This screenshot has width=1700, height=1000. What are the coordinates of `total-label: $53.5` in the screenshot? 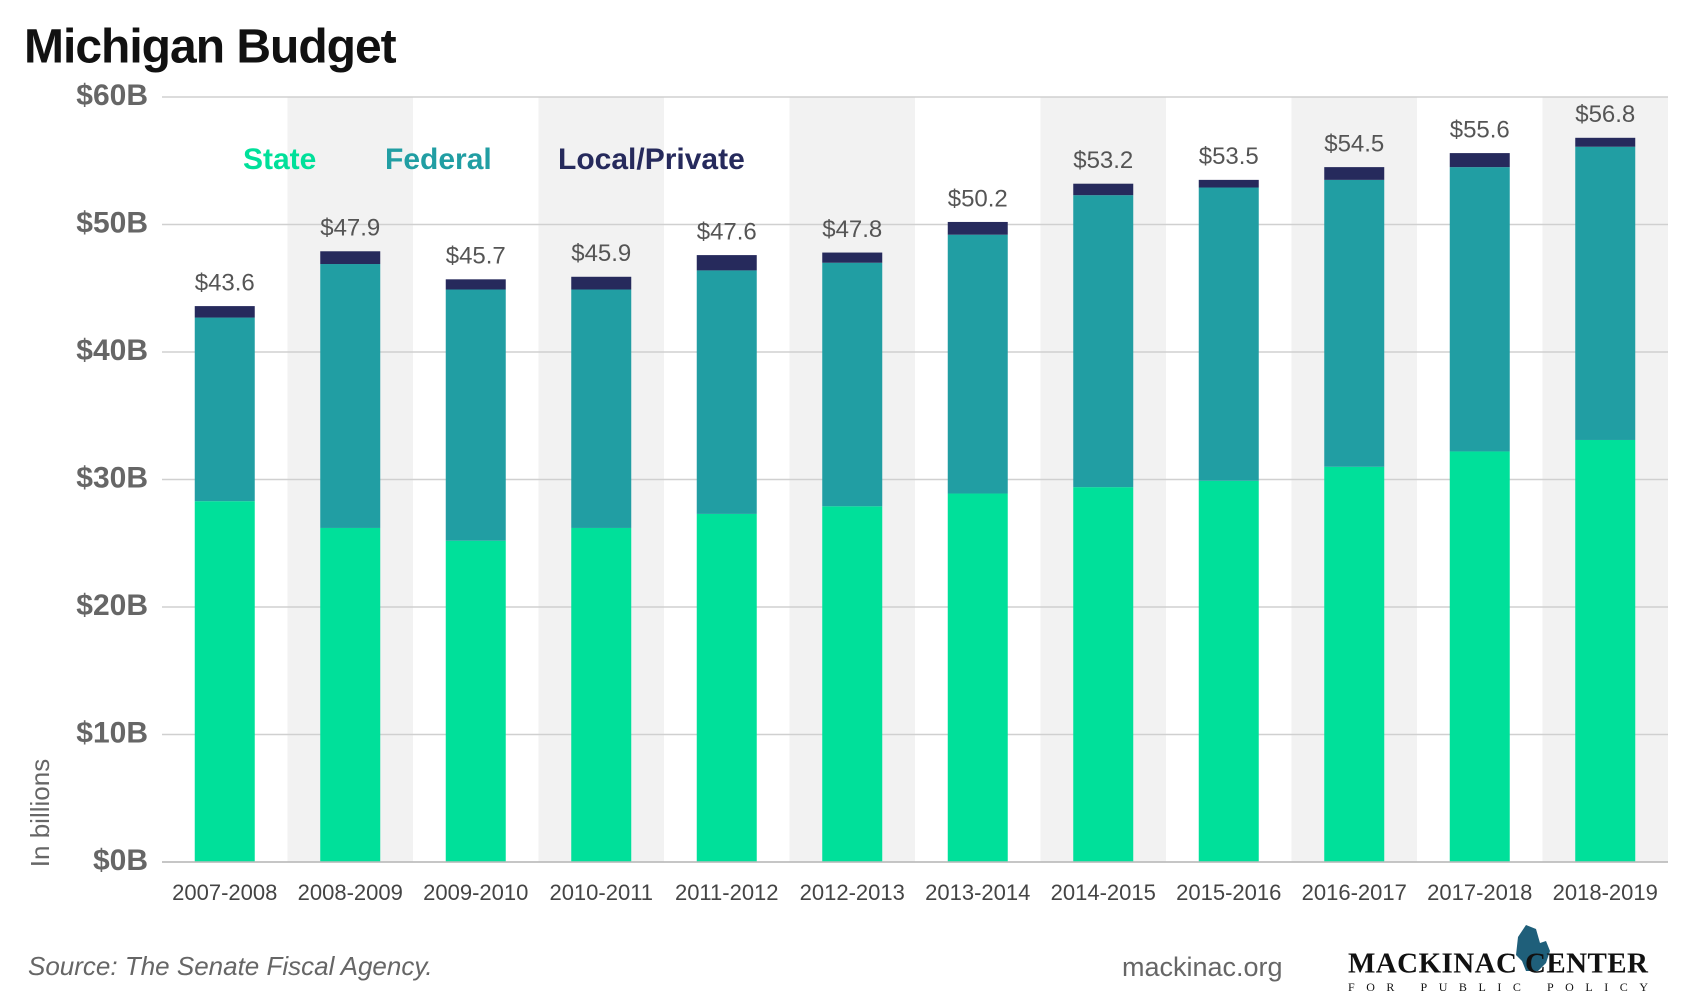 It's located at (1229, 156).